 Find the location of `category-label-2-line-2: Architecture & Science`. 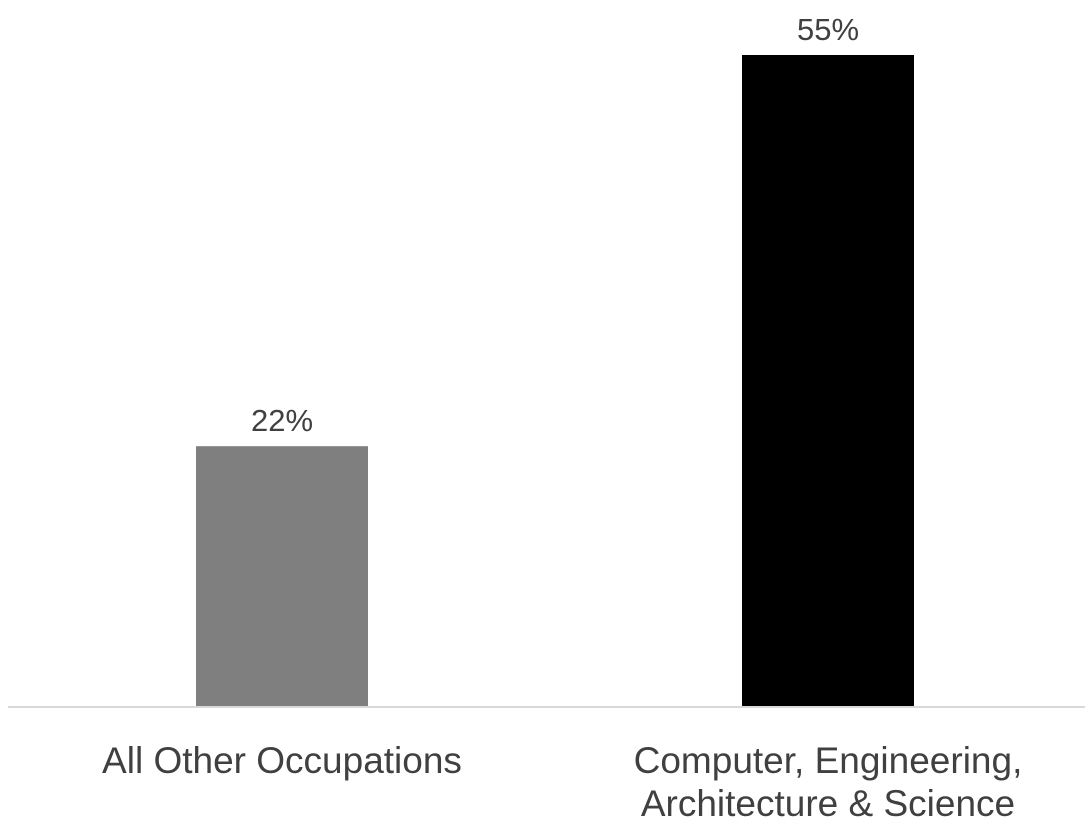

category-label-2-line-2: Architecture & Science is located at coordinates (828, 803).